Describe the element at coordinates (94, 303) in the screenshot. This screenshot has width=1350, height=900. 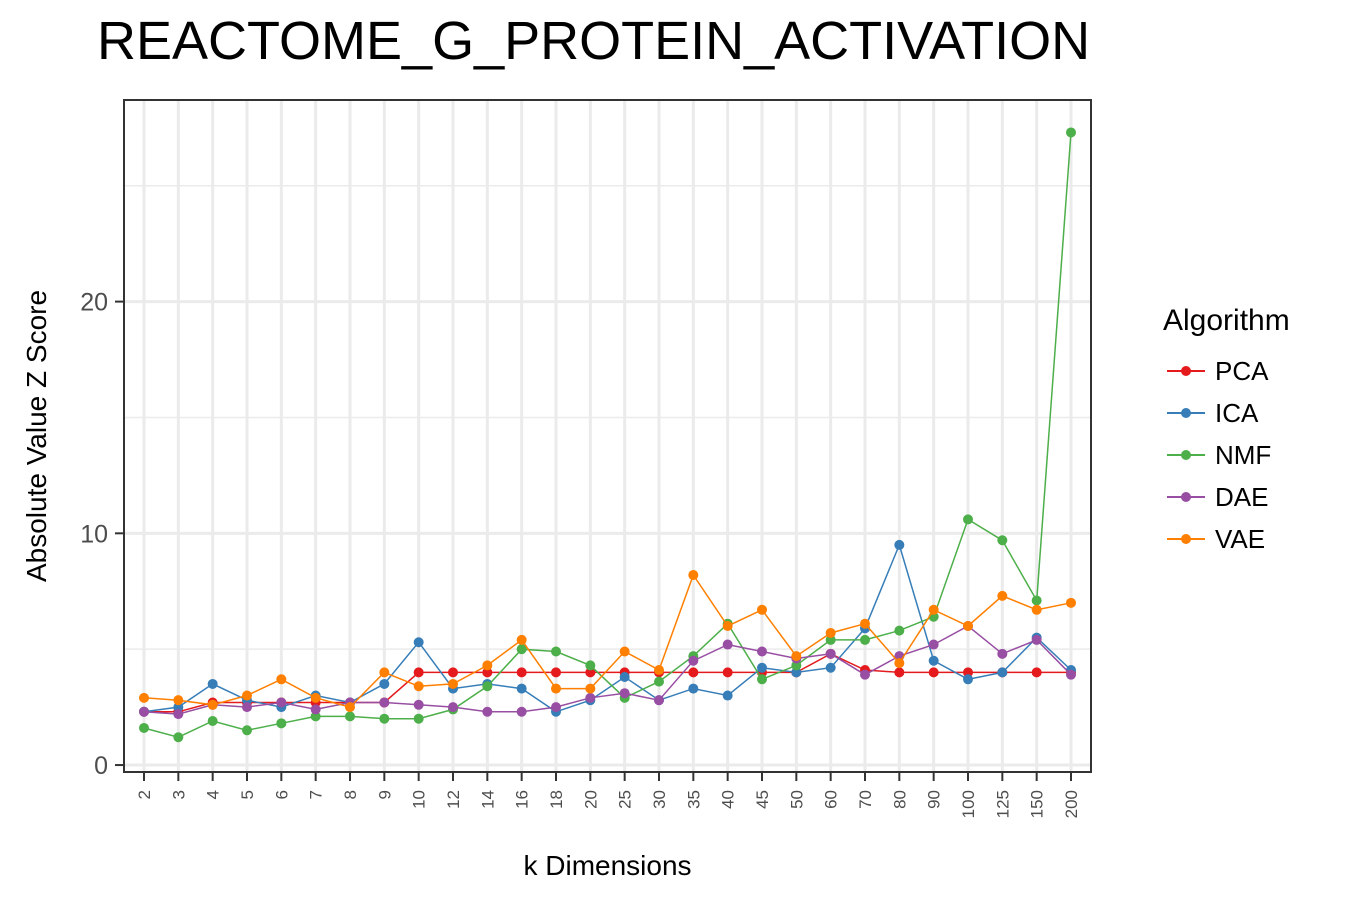
I see `y-tick-label: 20` at that location.